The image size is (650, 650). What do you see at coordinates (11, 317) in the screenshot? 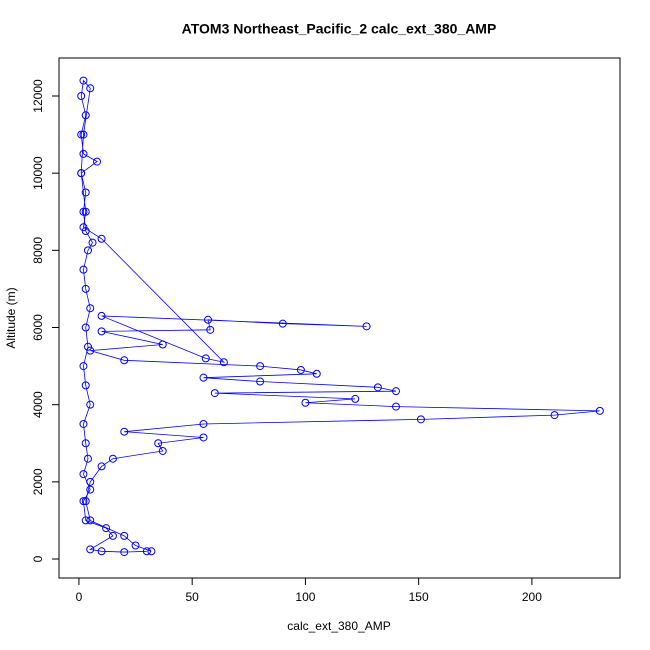
I see `y-axis-label: Altitude (m)` at bounding box center [11, 317].